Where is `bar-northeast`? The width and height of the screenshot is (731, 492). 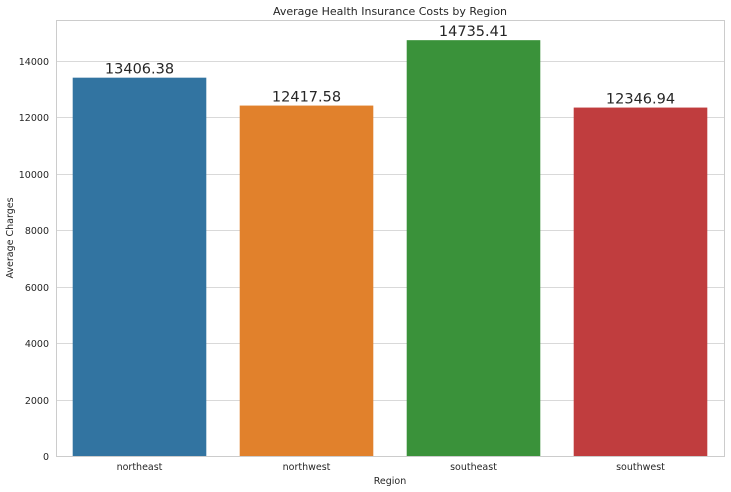
bar-northeast is located at coordinates (139, 267).